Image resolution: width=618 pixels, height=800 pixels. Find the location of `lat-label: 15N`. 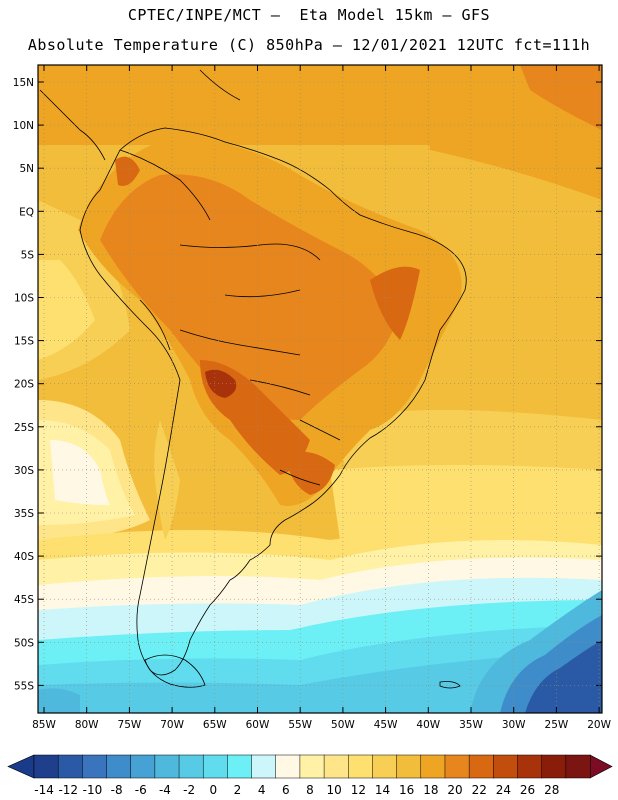

lat-label: 15N is located at coordinates (23, 83).